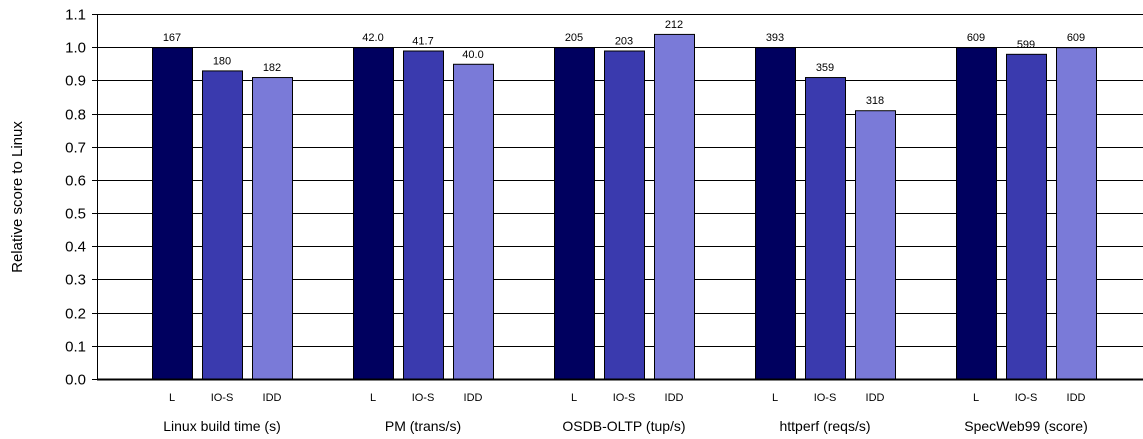 The width and height of the screenshot is (1143, 439). I want to click on bar-value-label: 599, so click(1026, 45).